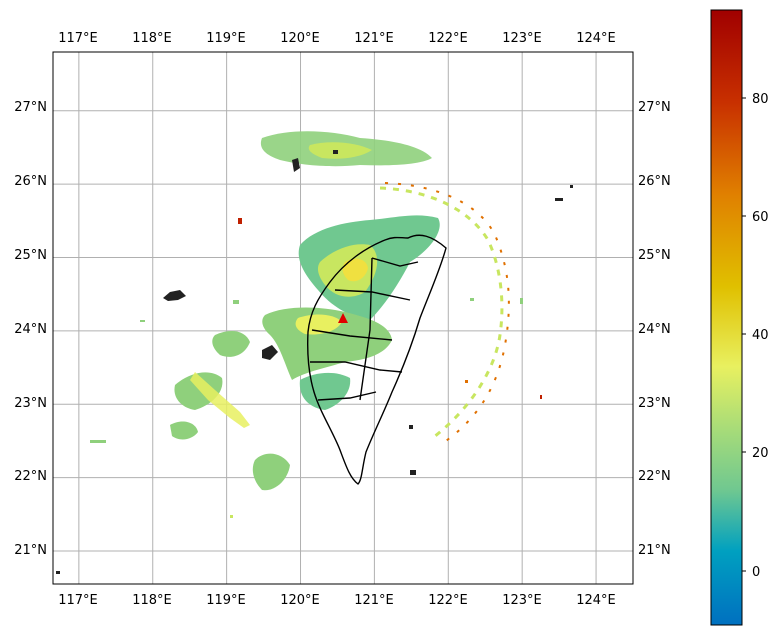 This screenshot has height=636, width=779. Describe the element at coordinates (30, 255) in the screenshot. I see `lat-label-left: 25°N` at that location.